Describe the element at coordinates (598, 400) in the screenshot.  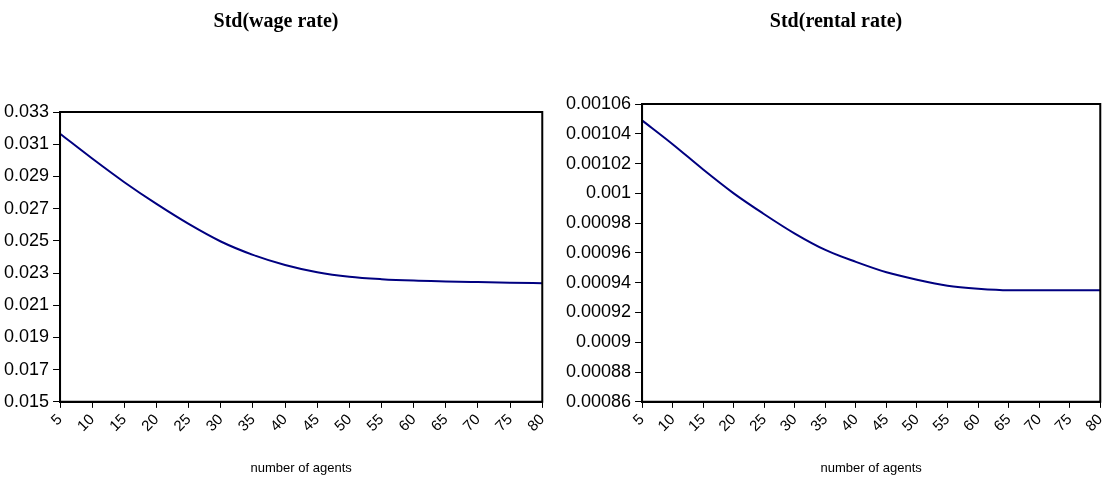
I see `y-tick-label: 0.00086` at that location.